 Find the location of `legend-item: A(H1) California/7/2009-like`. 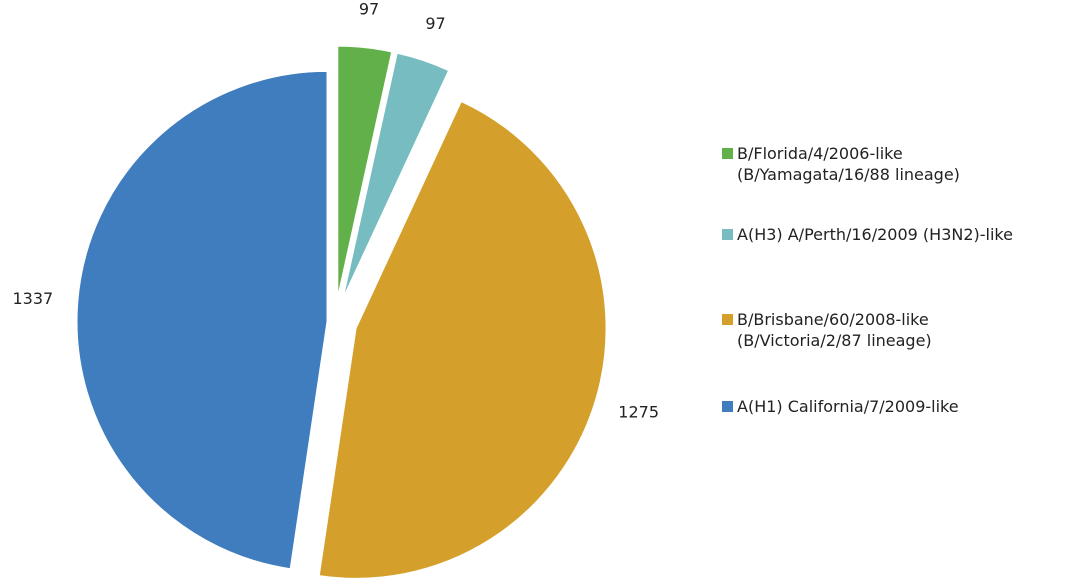

legend-item: A(H1) California/7/2009-like is located at coordinates (840, 406).